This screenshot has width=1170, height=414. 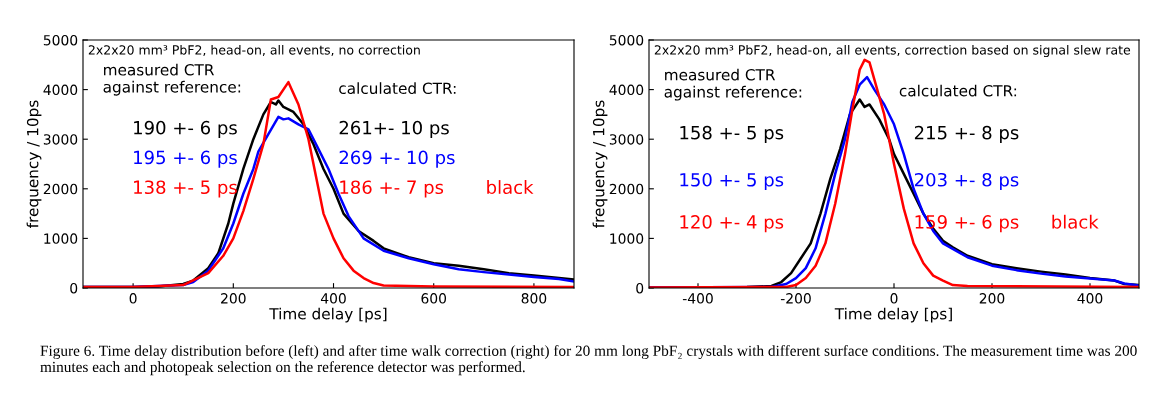 I want to click on annotation: 120 +- 4 ps, so click(x=732, y=224).